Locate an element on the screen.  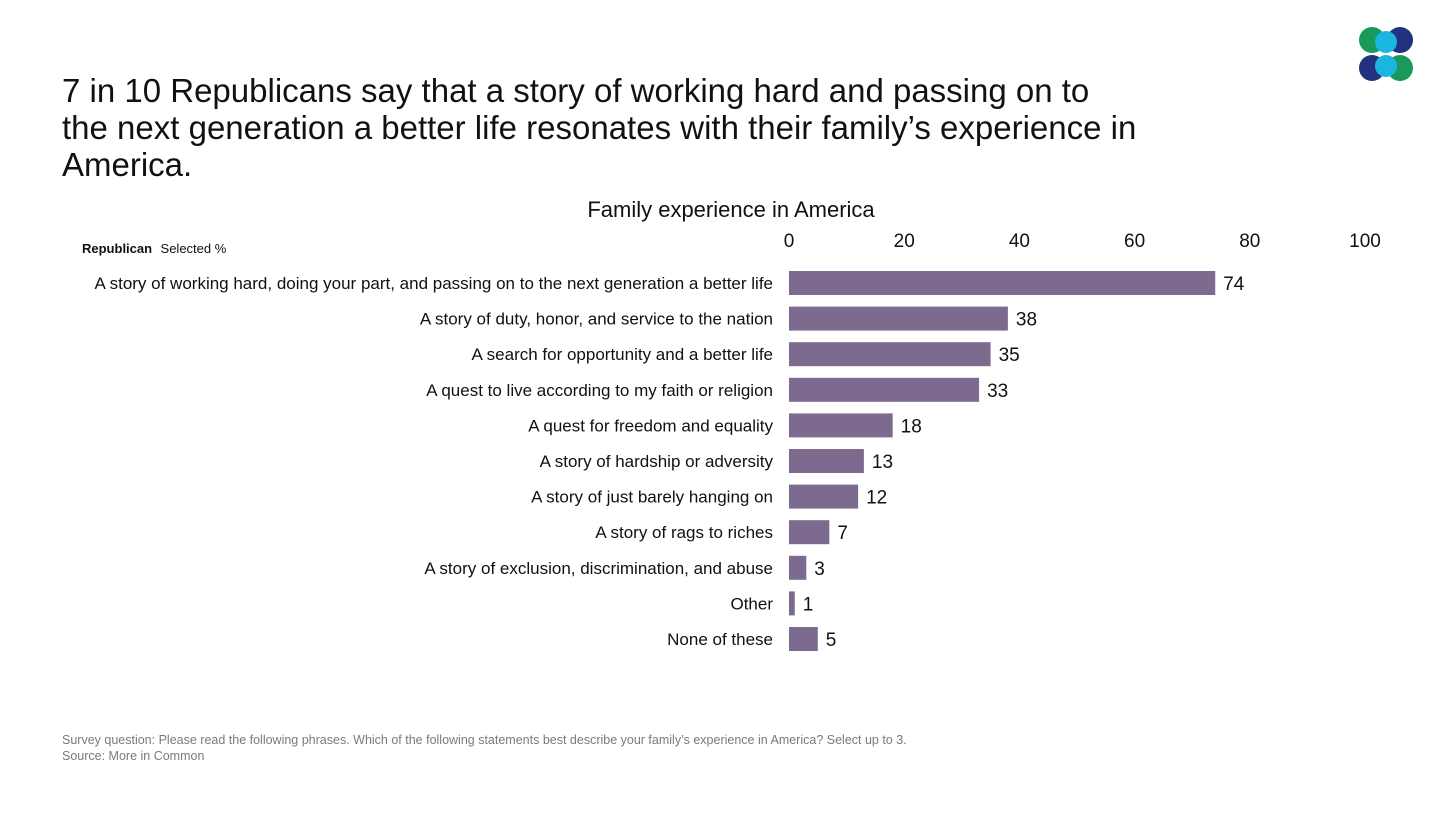
category-label: Other is located at coordinates (751, 603).